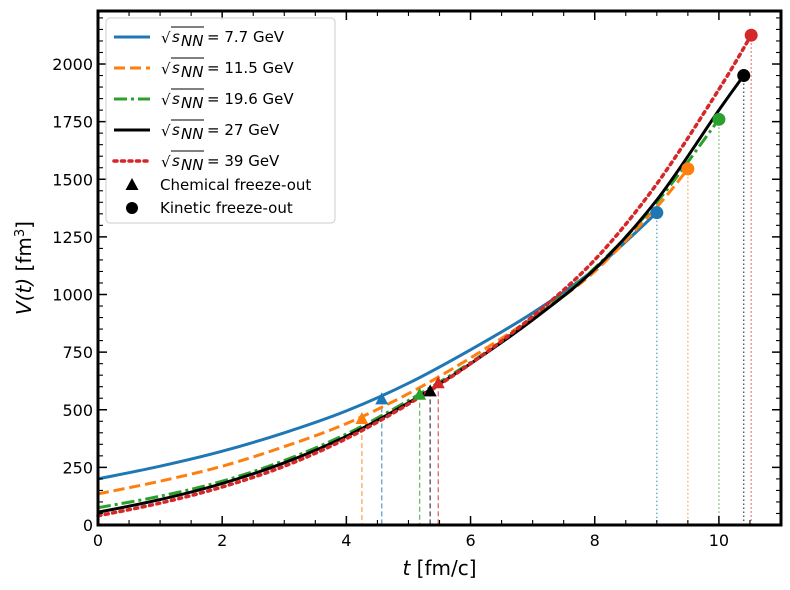 This screenshot has width=790, height=590. What do you see at coordinates (176, 68) in the screenshot?
I see `legend-s-1: s` at bounding box center [176, 68].